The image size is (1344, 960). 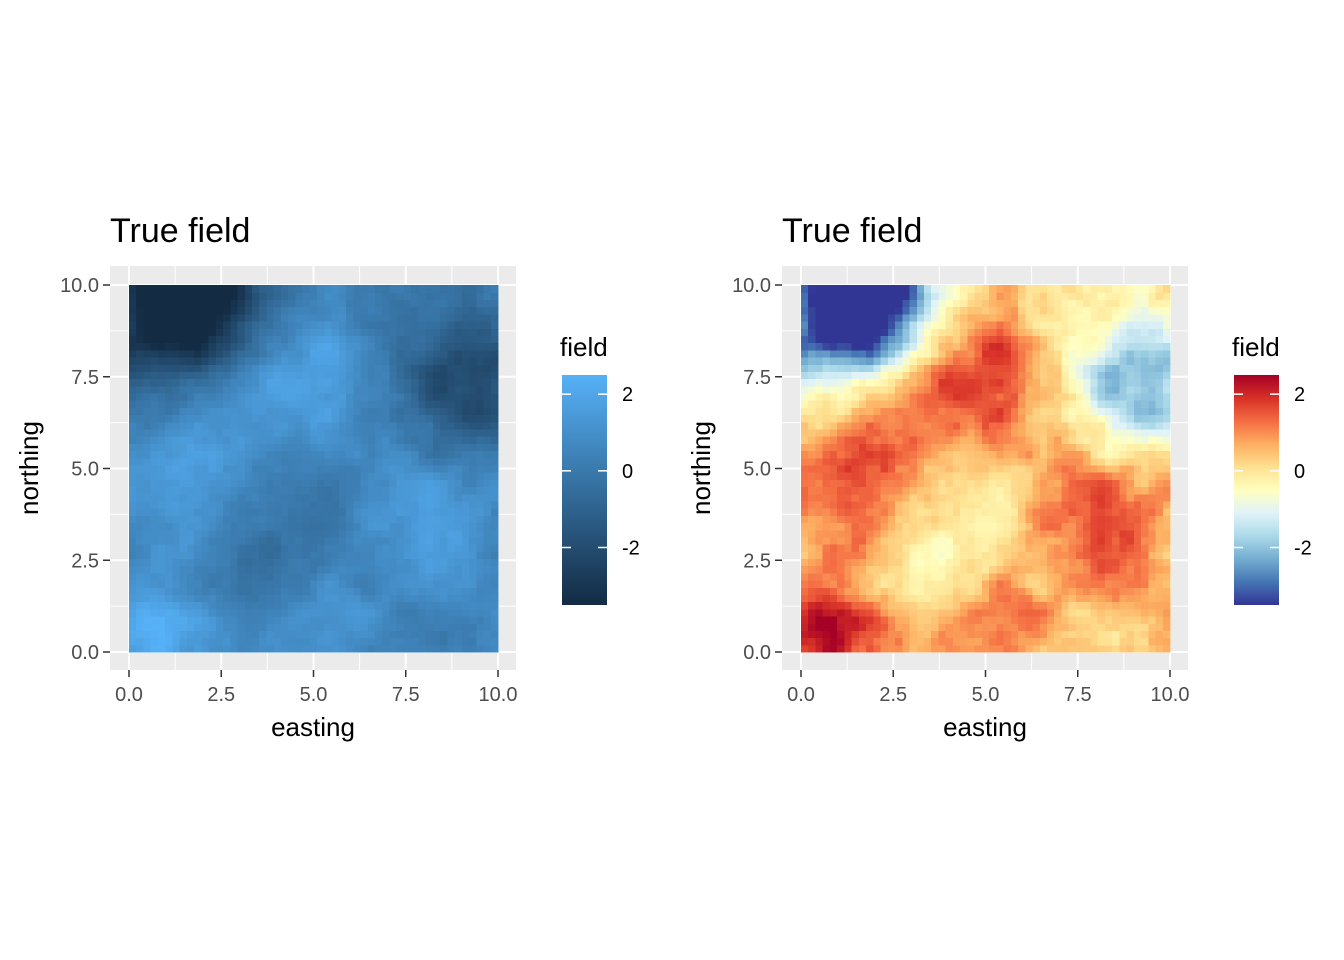 What do you see at coordinates (85, 470) in the screenshot?
I see `y-tick-label: 5.0` at bounding box center [85, 470].